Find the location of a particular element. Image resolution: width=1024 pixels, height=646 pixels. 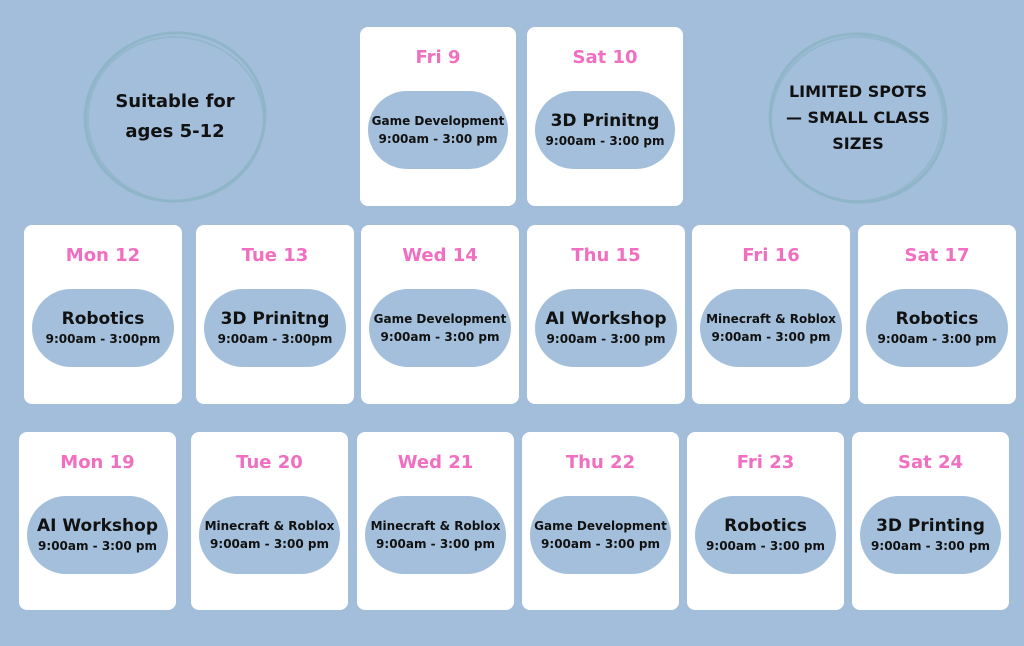

class-pill: 3D Prinitng 9:00am - 3:00 pm is located at coordinates (605, 130).